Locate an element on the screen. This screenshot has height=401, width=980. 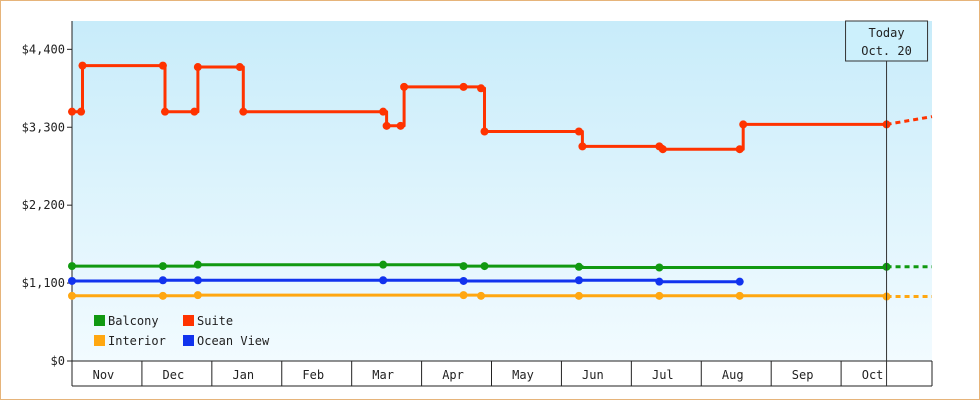
legend-item-ocean-view: Ocean View is located at coordinates (226, 341).